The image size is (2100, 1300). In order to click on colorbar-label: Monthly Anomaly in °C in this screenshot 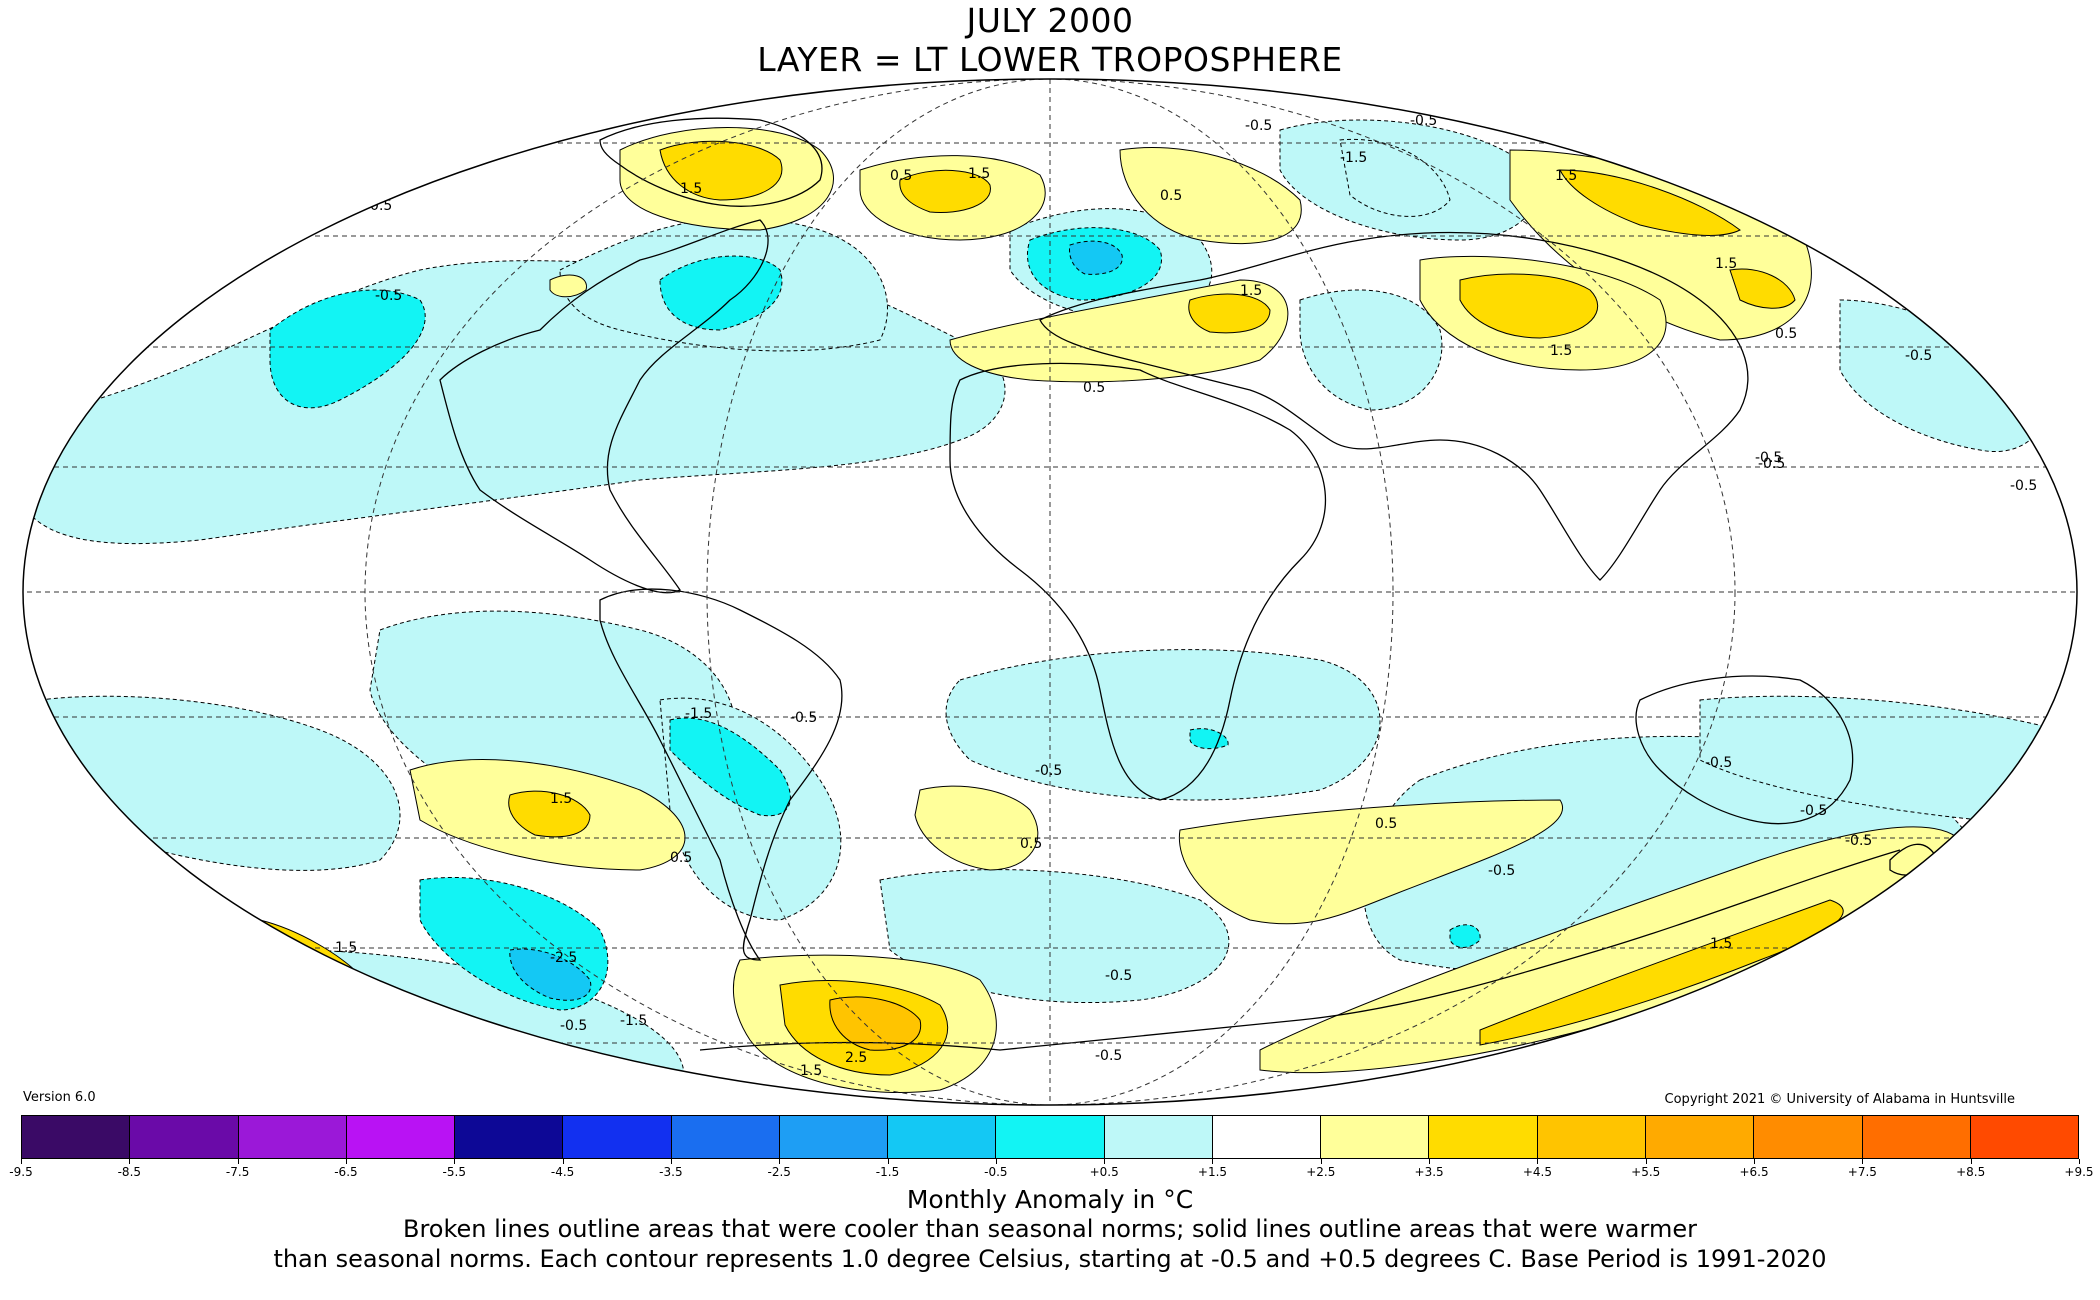, I will do `click(1050, 1199)`.